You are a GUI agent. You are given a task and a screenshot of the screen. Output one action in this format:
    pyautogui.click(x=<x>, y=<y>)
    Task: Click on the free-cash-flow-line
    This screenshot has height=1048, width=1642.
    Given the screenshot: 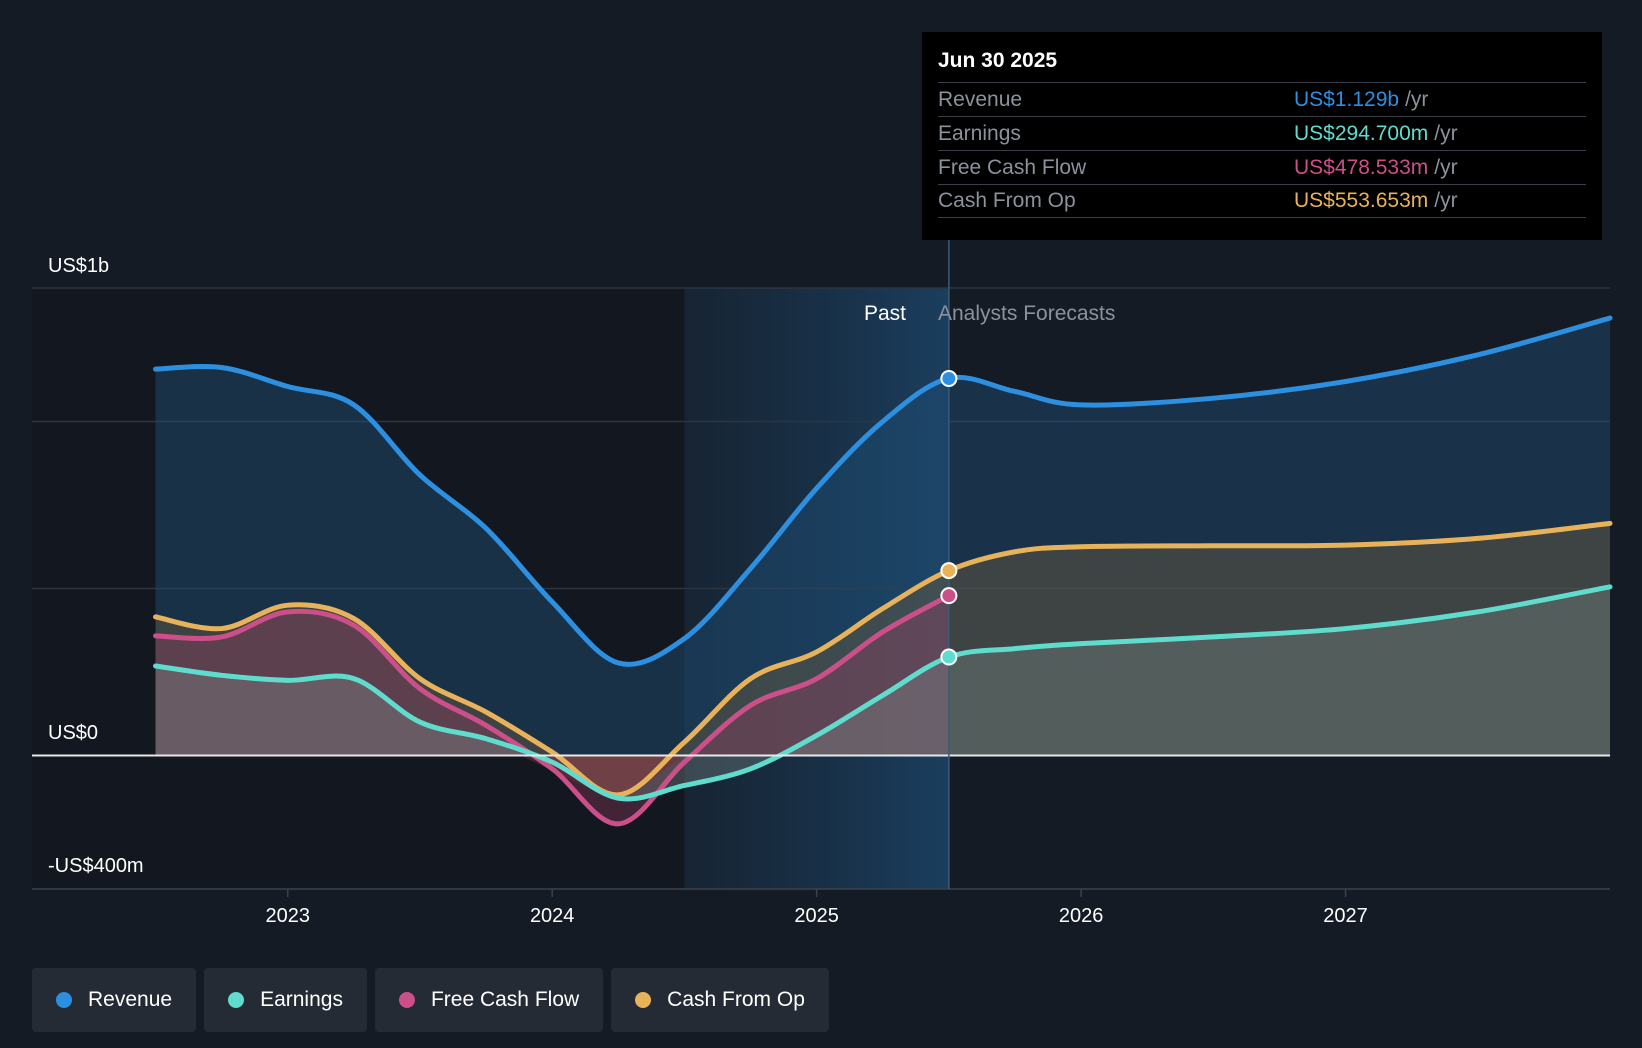 What is the action you would take?
    pyautogui.click(x=552, y=710)
    